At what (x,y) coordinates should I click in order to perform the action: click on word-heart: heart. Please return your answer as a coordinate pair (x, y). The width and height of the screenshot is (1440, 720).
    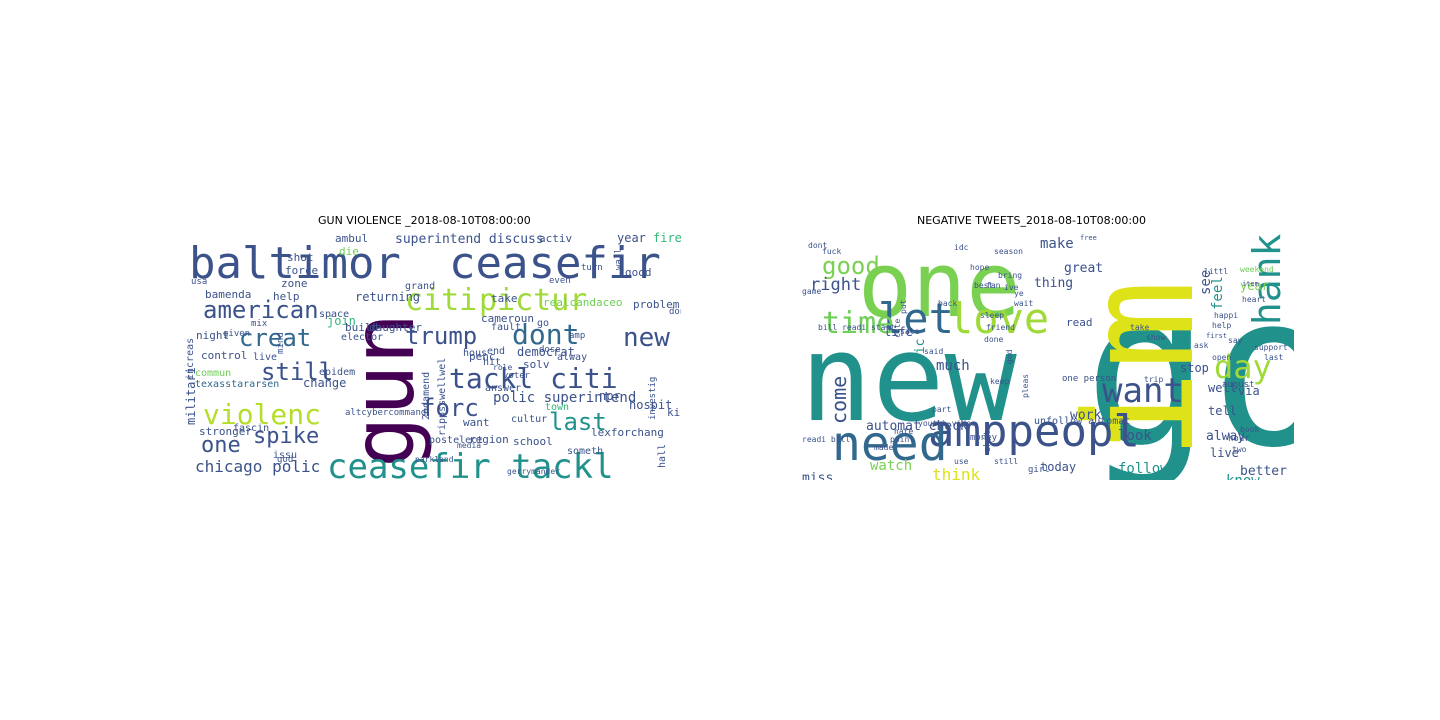
    Looking at the image, I should click on (1254, 299).